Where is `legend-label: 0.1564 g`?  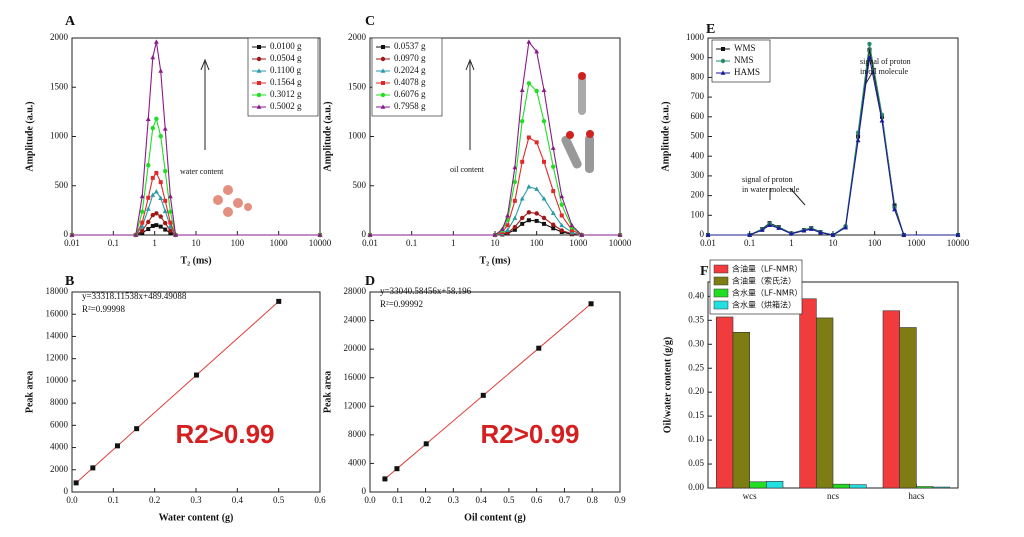 legend-label: 0.1564 g is located at coordinates (286, 82).